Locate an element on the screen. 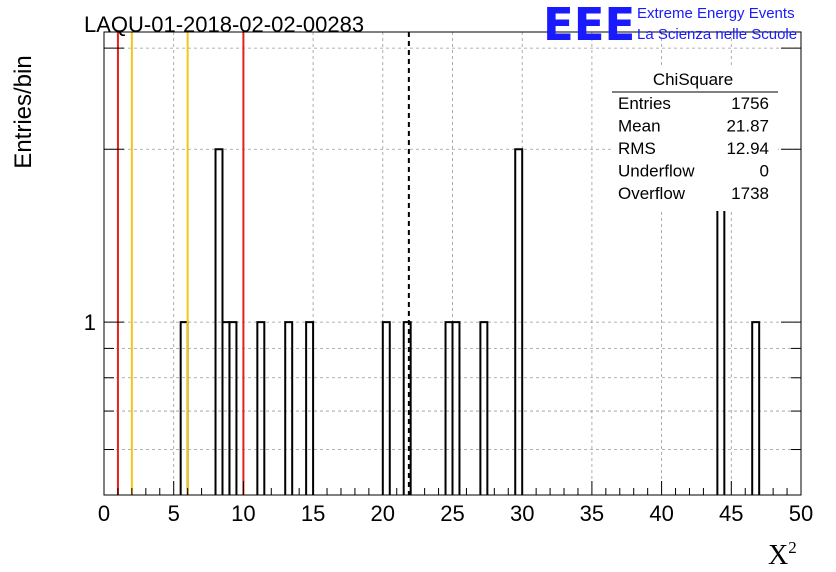 This screenshot has width=836, height=572. stats-row-label: Entries is located at coordinates (644, 103).